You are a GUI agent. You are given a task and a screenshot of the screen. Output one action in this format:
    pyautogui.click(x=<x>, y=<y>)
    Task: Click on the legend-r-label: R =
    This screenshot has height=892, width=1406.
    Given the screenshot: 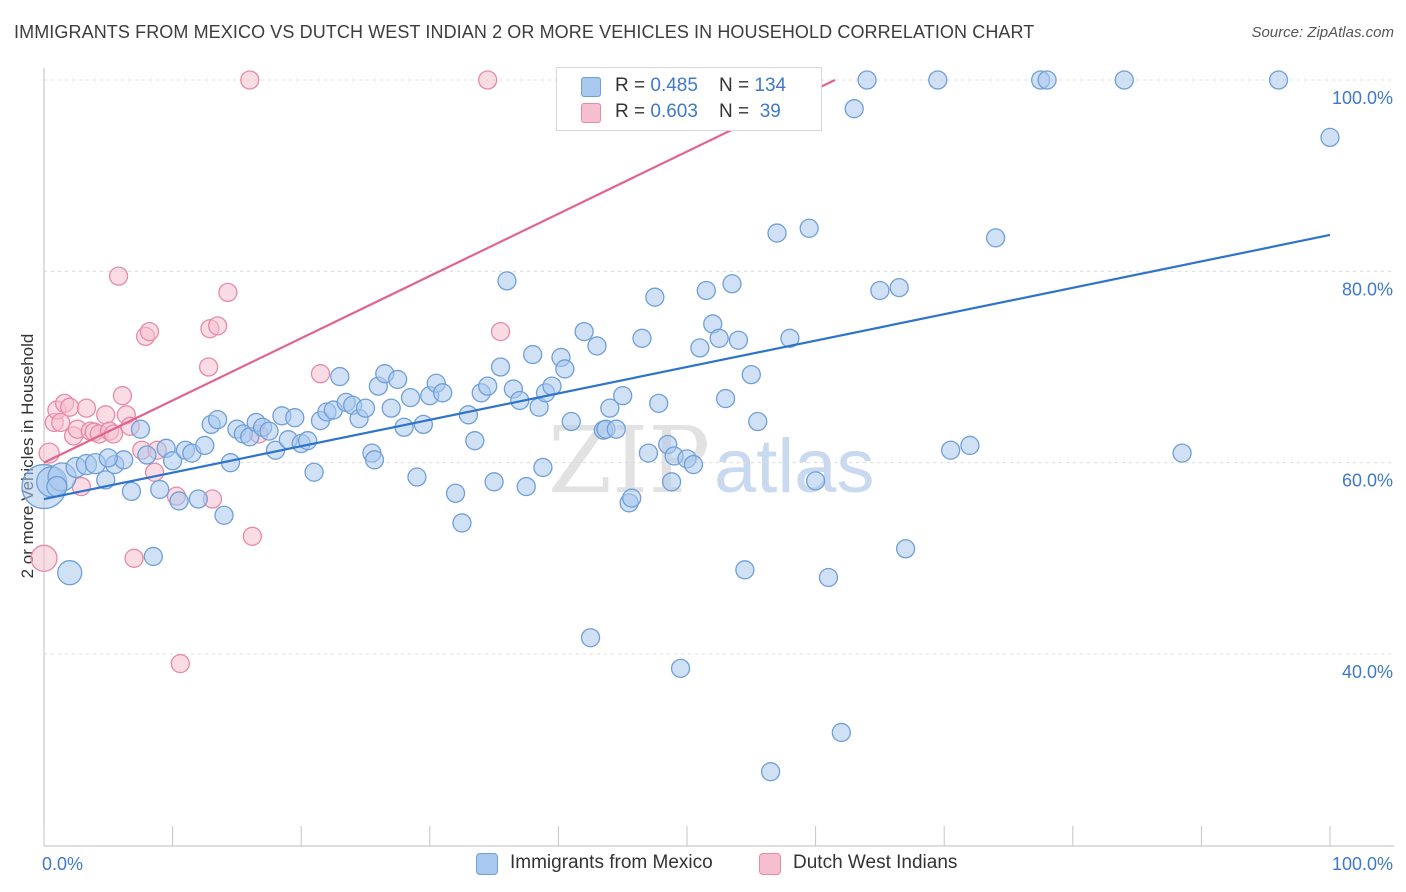 What is the action you would take?
    pyautogui.click(x=633, y=111)
    